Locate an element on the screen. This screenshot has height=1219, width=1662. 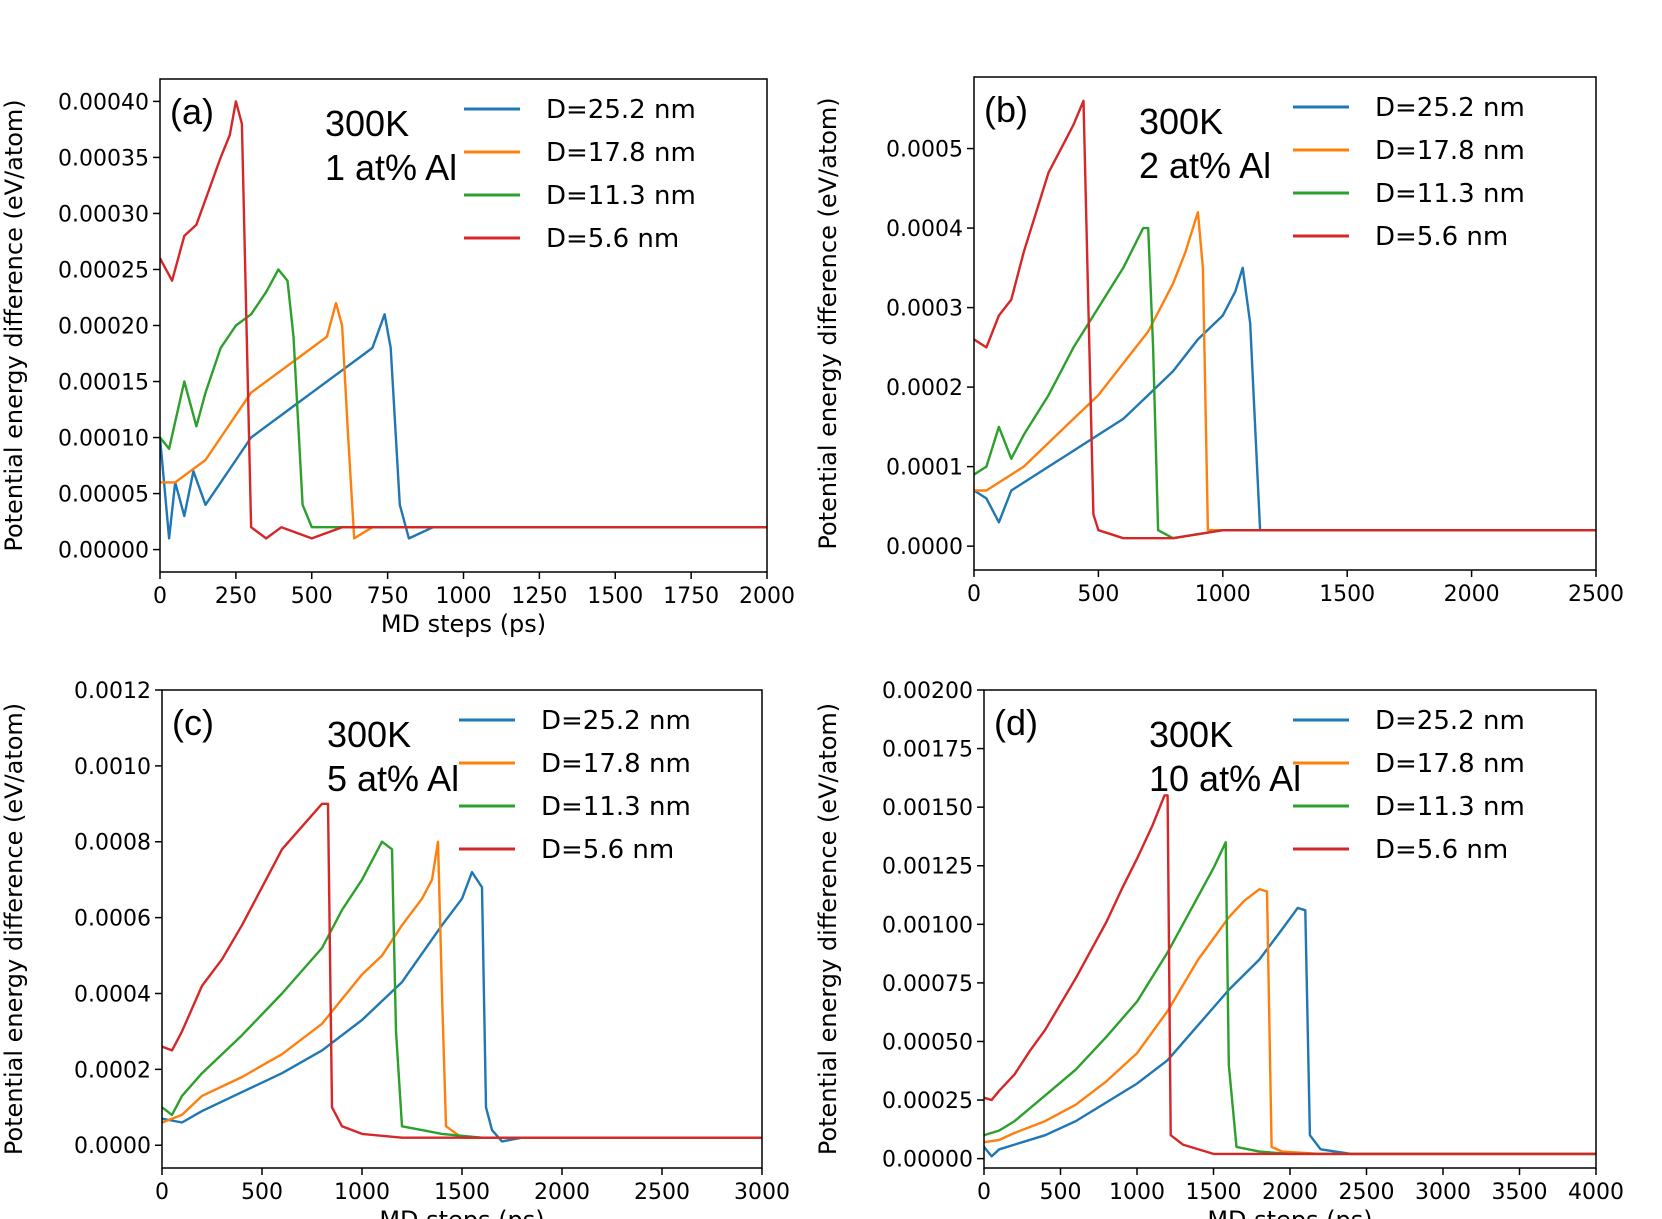
y-tick-label: 0.00150 is located at coordinates (927, 808).